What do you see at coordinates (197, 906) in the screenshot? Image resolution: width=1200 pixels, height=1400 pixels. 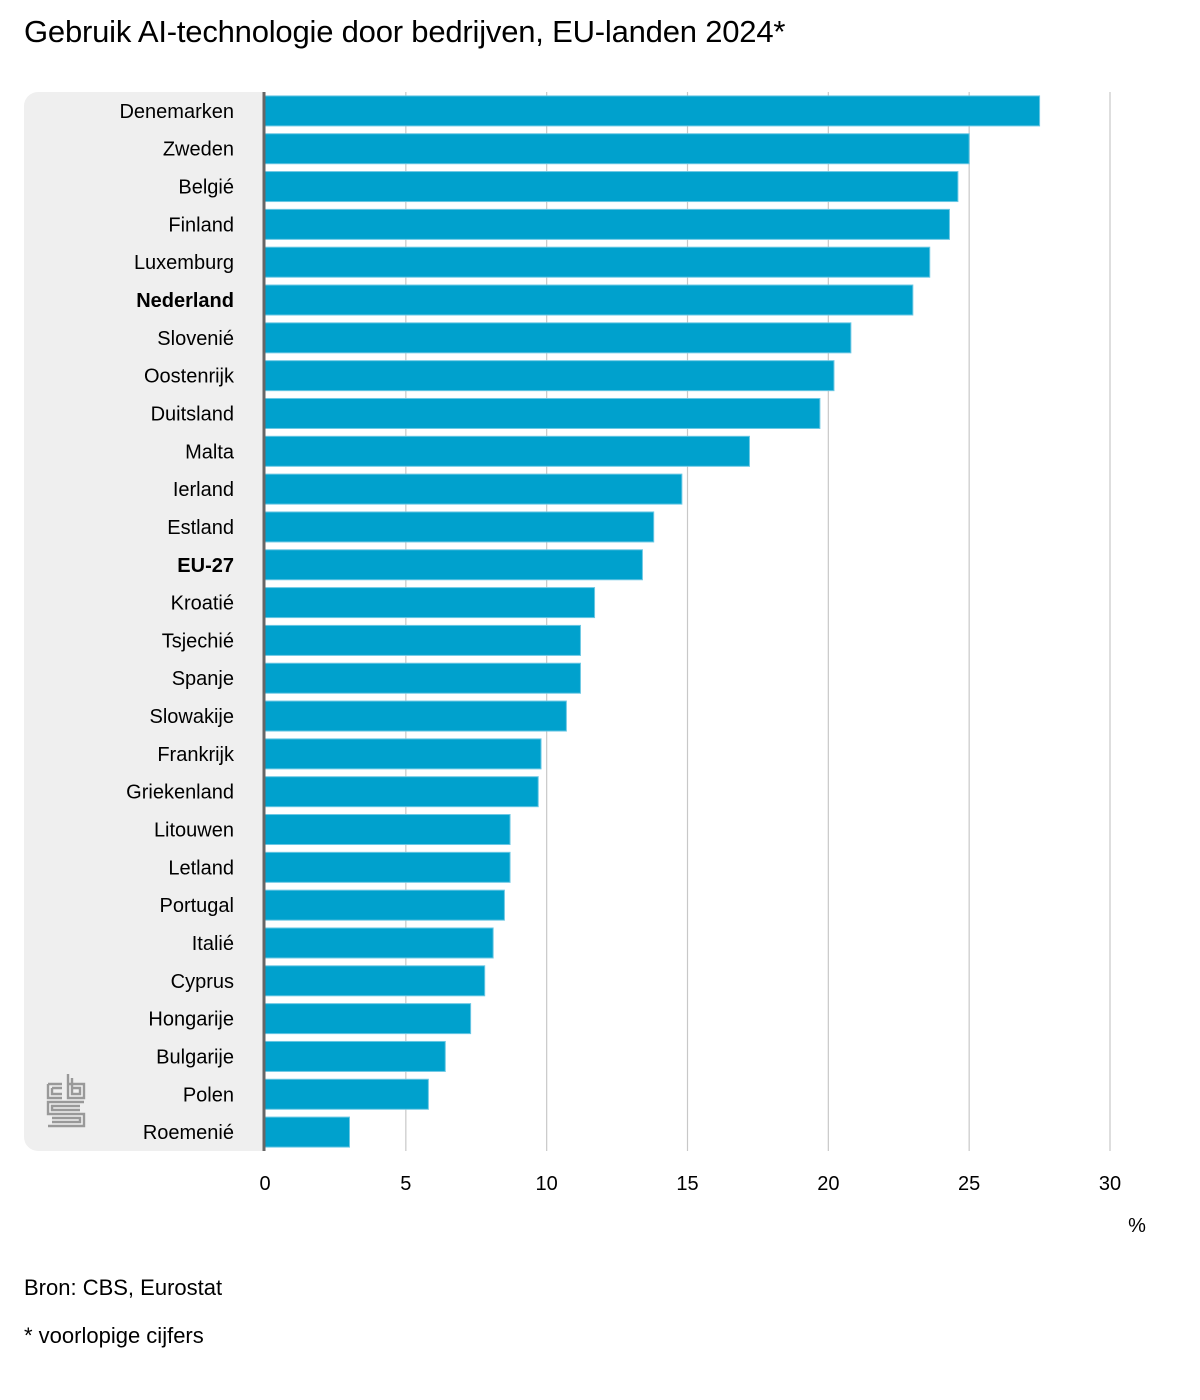 I see `category-label: Portugal` at bounding box center [197, 906].